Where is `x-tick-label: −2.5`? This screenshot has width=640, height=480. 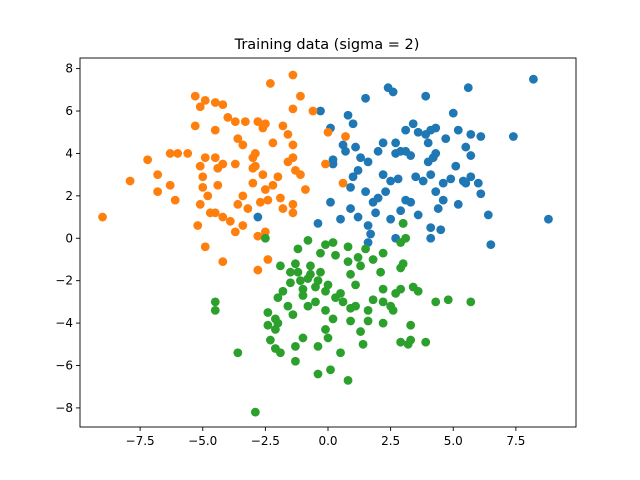
x-tick-label: −2.5 is located at coordinates (265, 441).